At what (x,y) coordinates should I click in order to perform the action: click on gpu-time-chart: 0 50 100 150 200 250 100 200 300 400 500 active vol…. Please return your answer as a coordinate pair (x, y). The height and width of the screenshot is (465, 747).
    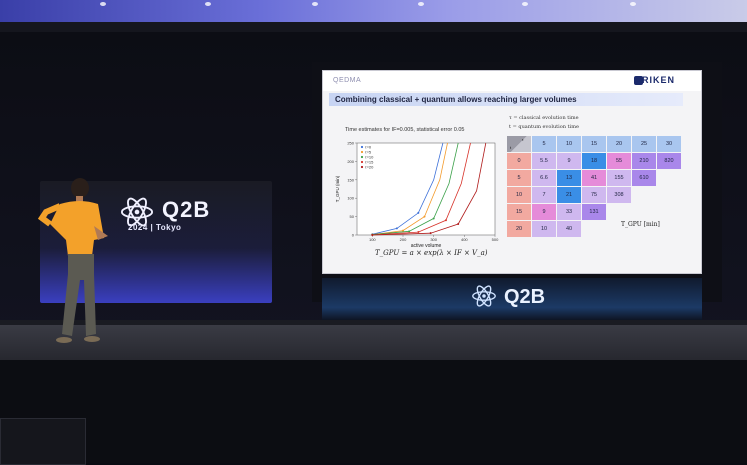
    Looking at the image, I should click on (417, 195).